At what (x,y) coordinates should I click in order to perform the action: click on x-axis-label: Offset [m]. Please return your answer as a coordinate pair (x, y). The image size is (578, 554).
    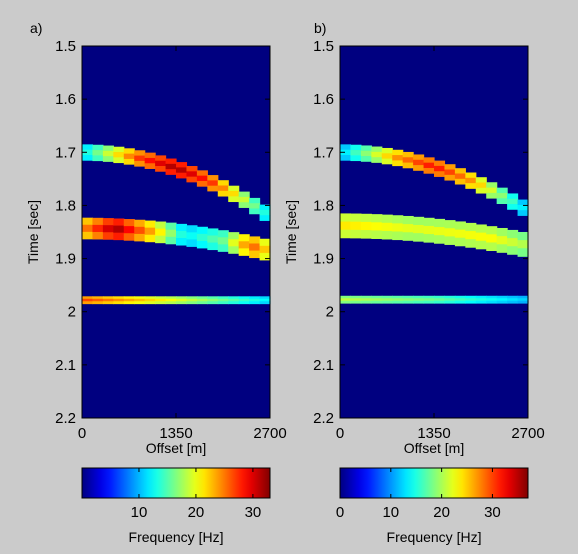
    Looking at the image, I should click on (176, 448).